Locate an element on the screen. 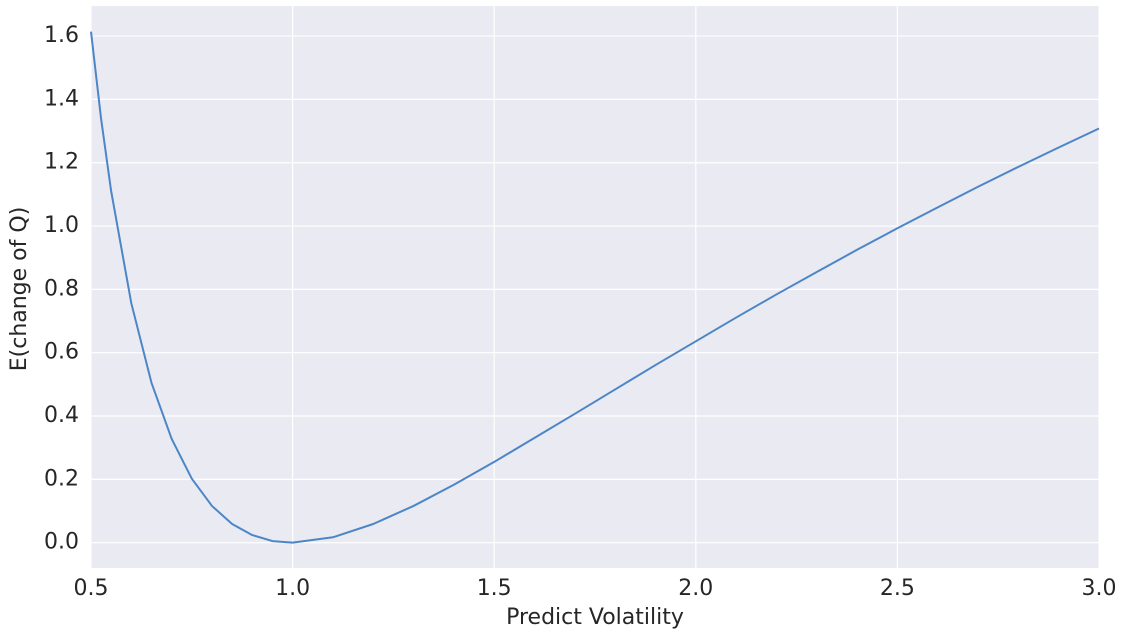 The image size is (1125, 636). x-tick-label: 2.5 is located at coordinates (897, 588).